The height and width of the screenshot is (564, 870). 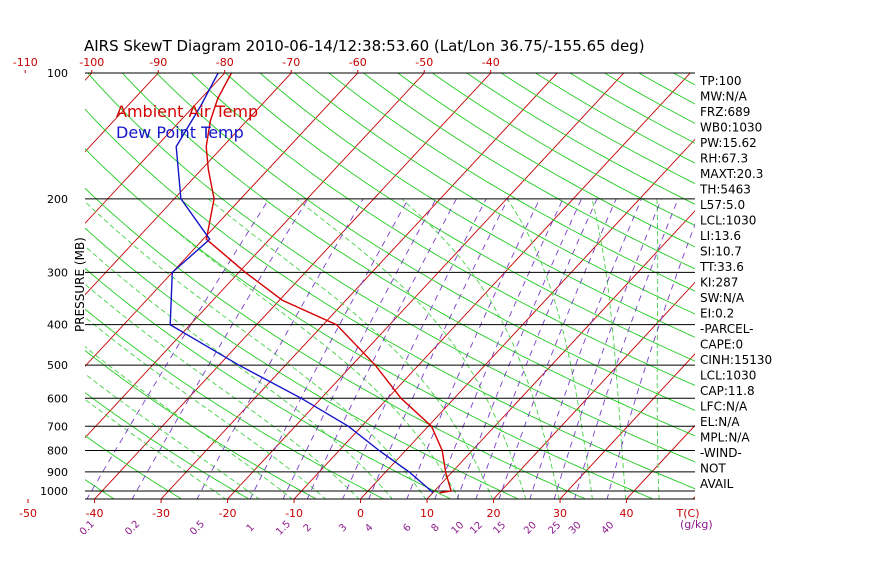 What do you see at coordinates (132, 528) in the screenshot?
I see `mixing-ratio-label: 0.2` at bounding box center [132, 528].